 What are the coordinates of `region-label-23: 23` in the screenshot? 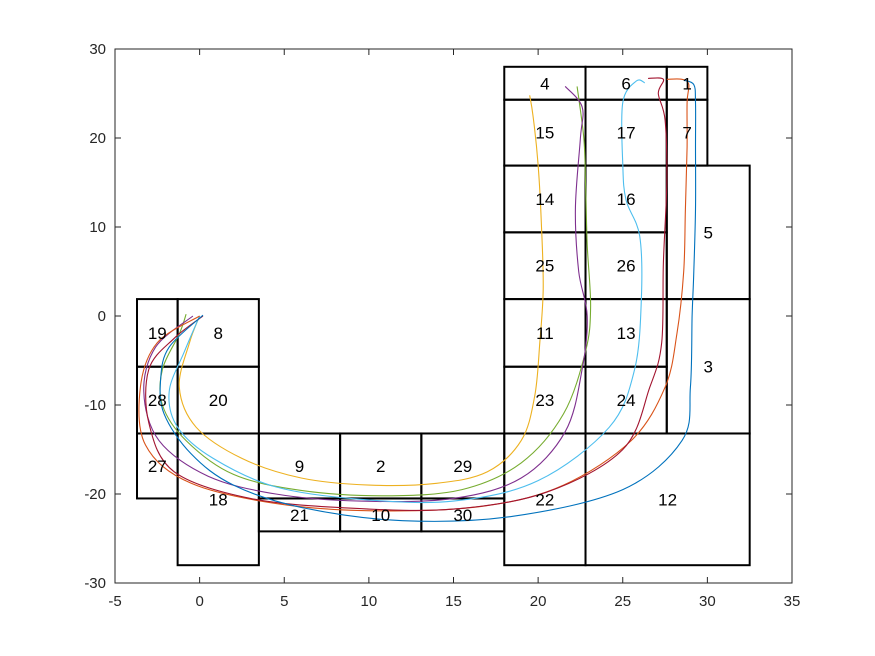 It's located at (544, 400).